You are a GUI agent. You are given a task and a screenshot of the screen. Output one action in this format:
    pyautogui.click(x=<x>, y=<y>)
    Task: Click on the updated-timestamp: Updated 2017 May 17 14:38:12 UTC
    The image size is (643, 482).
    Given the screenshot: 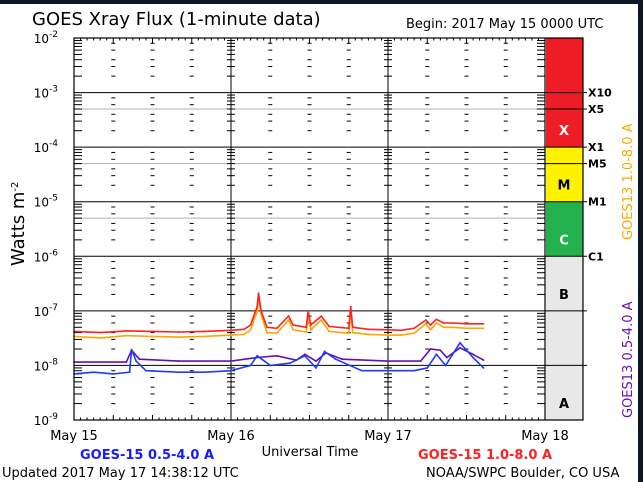 What is the action you would take?
    pyautogui.click(x=120, y=473)
    